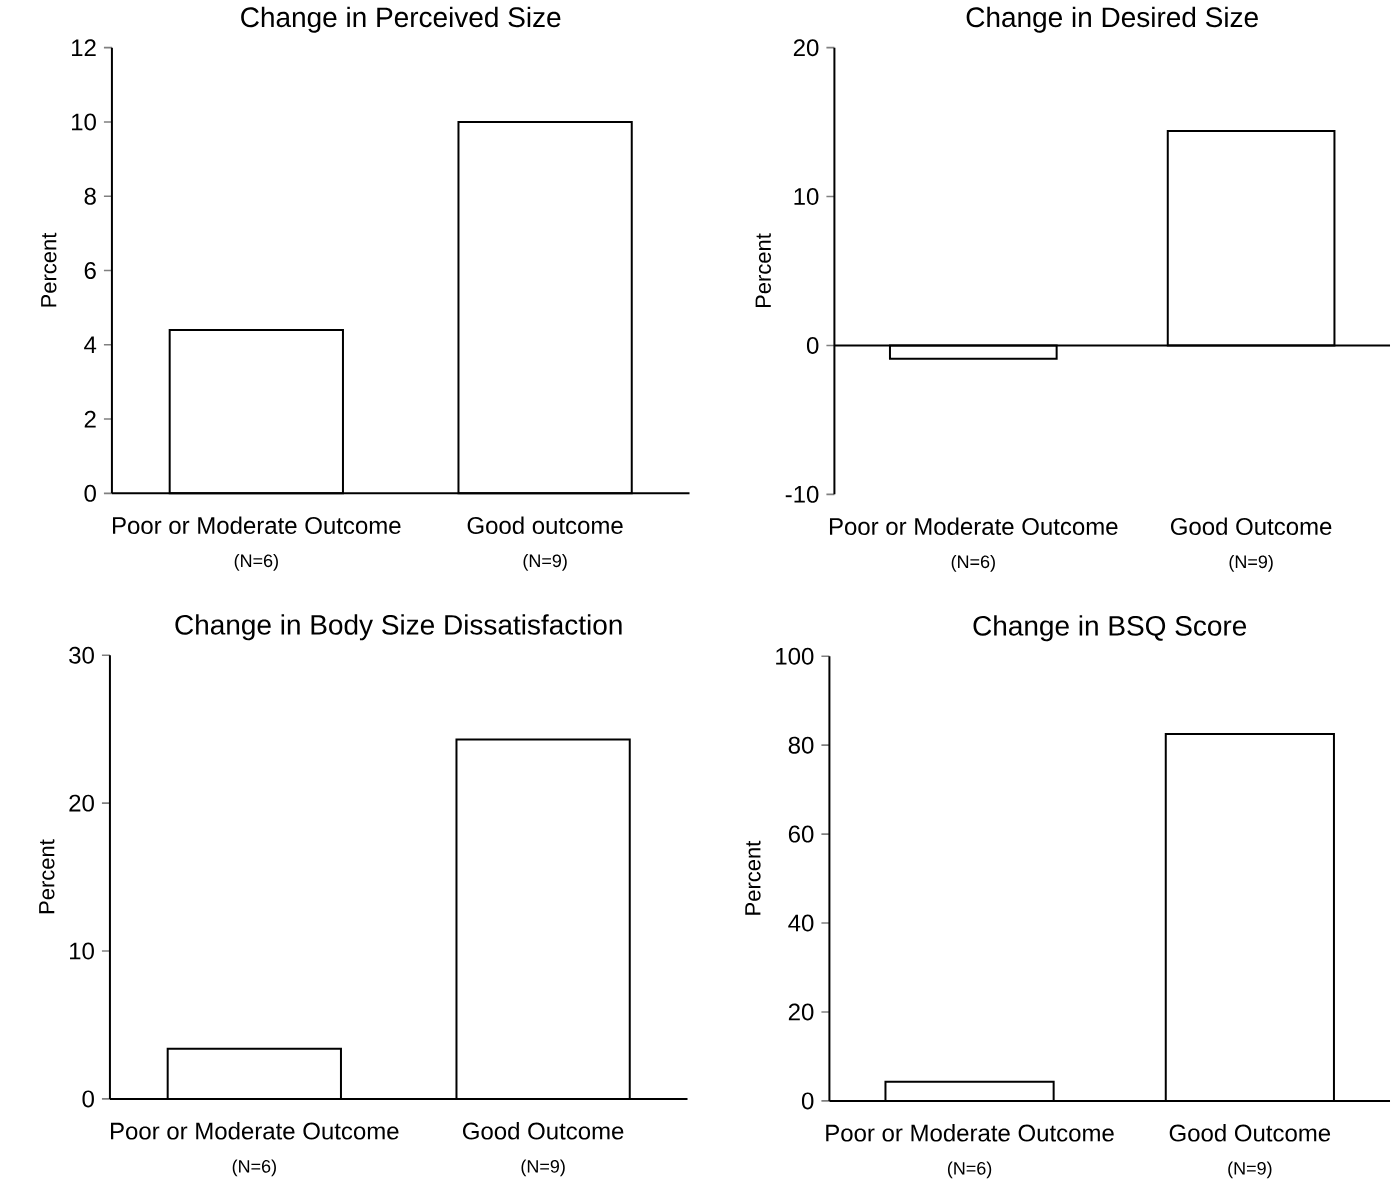 The height and width of the screenshot is (1192, 1391). Describe the element at coordinates (90, 271) in the screenshot. I see `y-tick-label: 6` at that location.